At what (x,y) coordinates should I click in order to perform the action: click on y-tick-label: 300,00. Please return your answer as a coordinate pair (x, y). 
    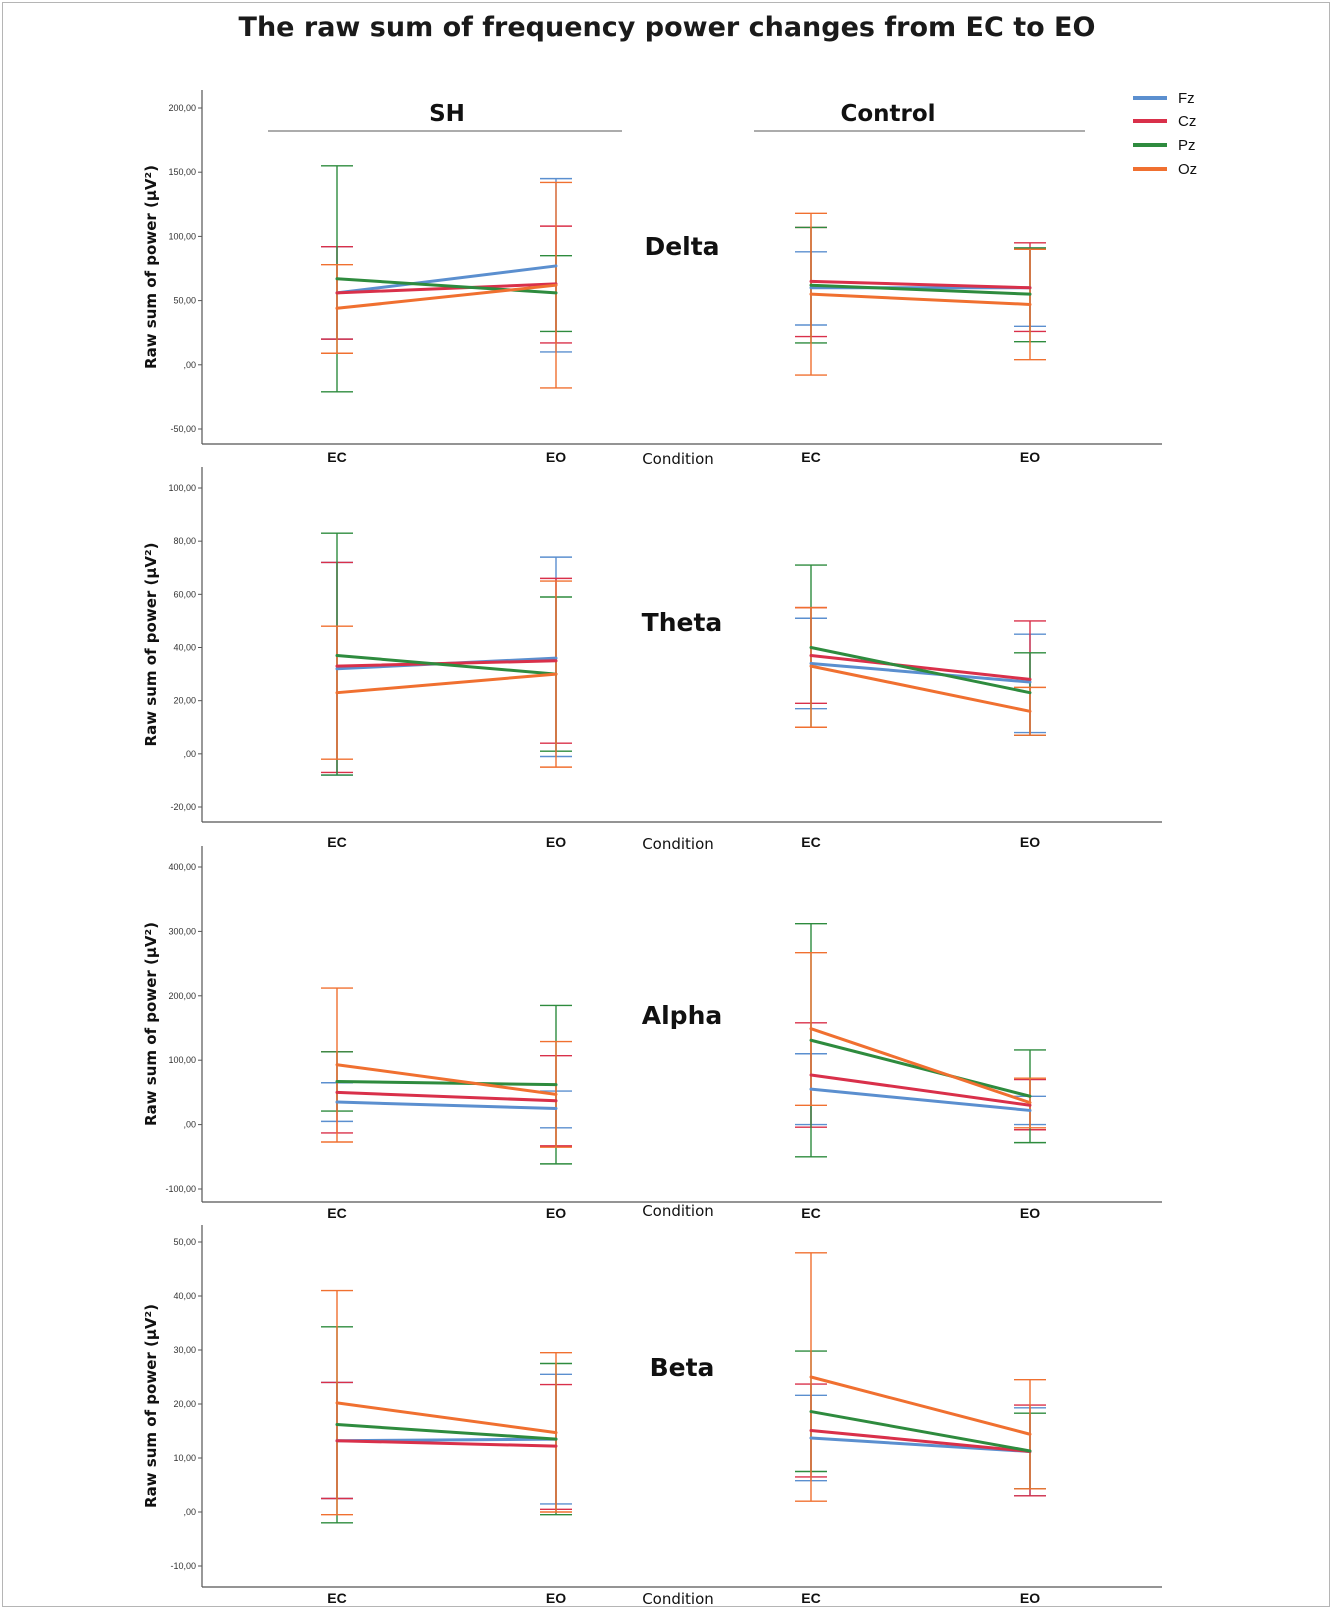
    Looking at the image, I should click on (182, 931).